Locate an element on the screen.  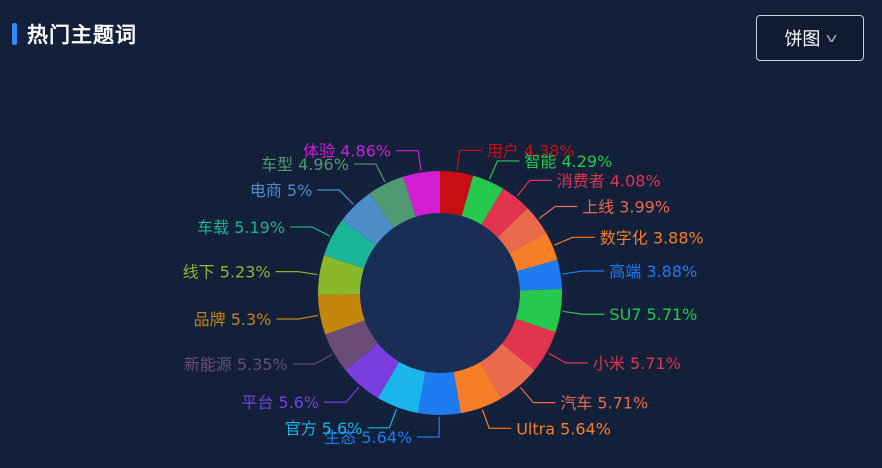
slice-label-1: 用户 4.38% is located at coordinates (531, 150).